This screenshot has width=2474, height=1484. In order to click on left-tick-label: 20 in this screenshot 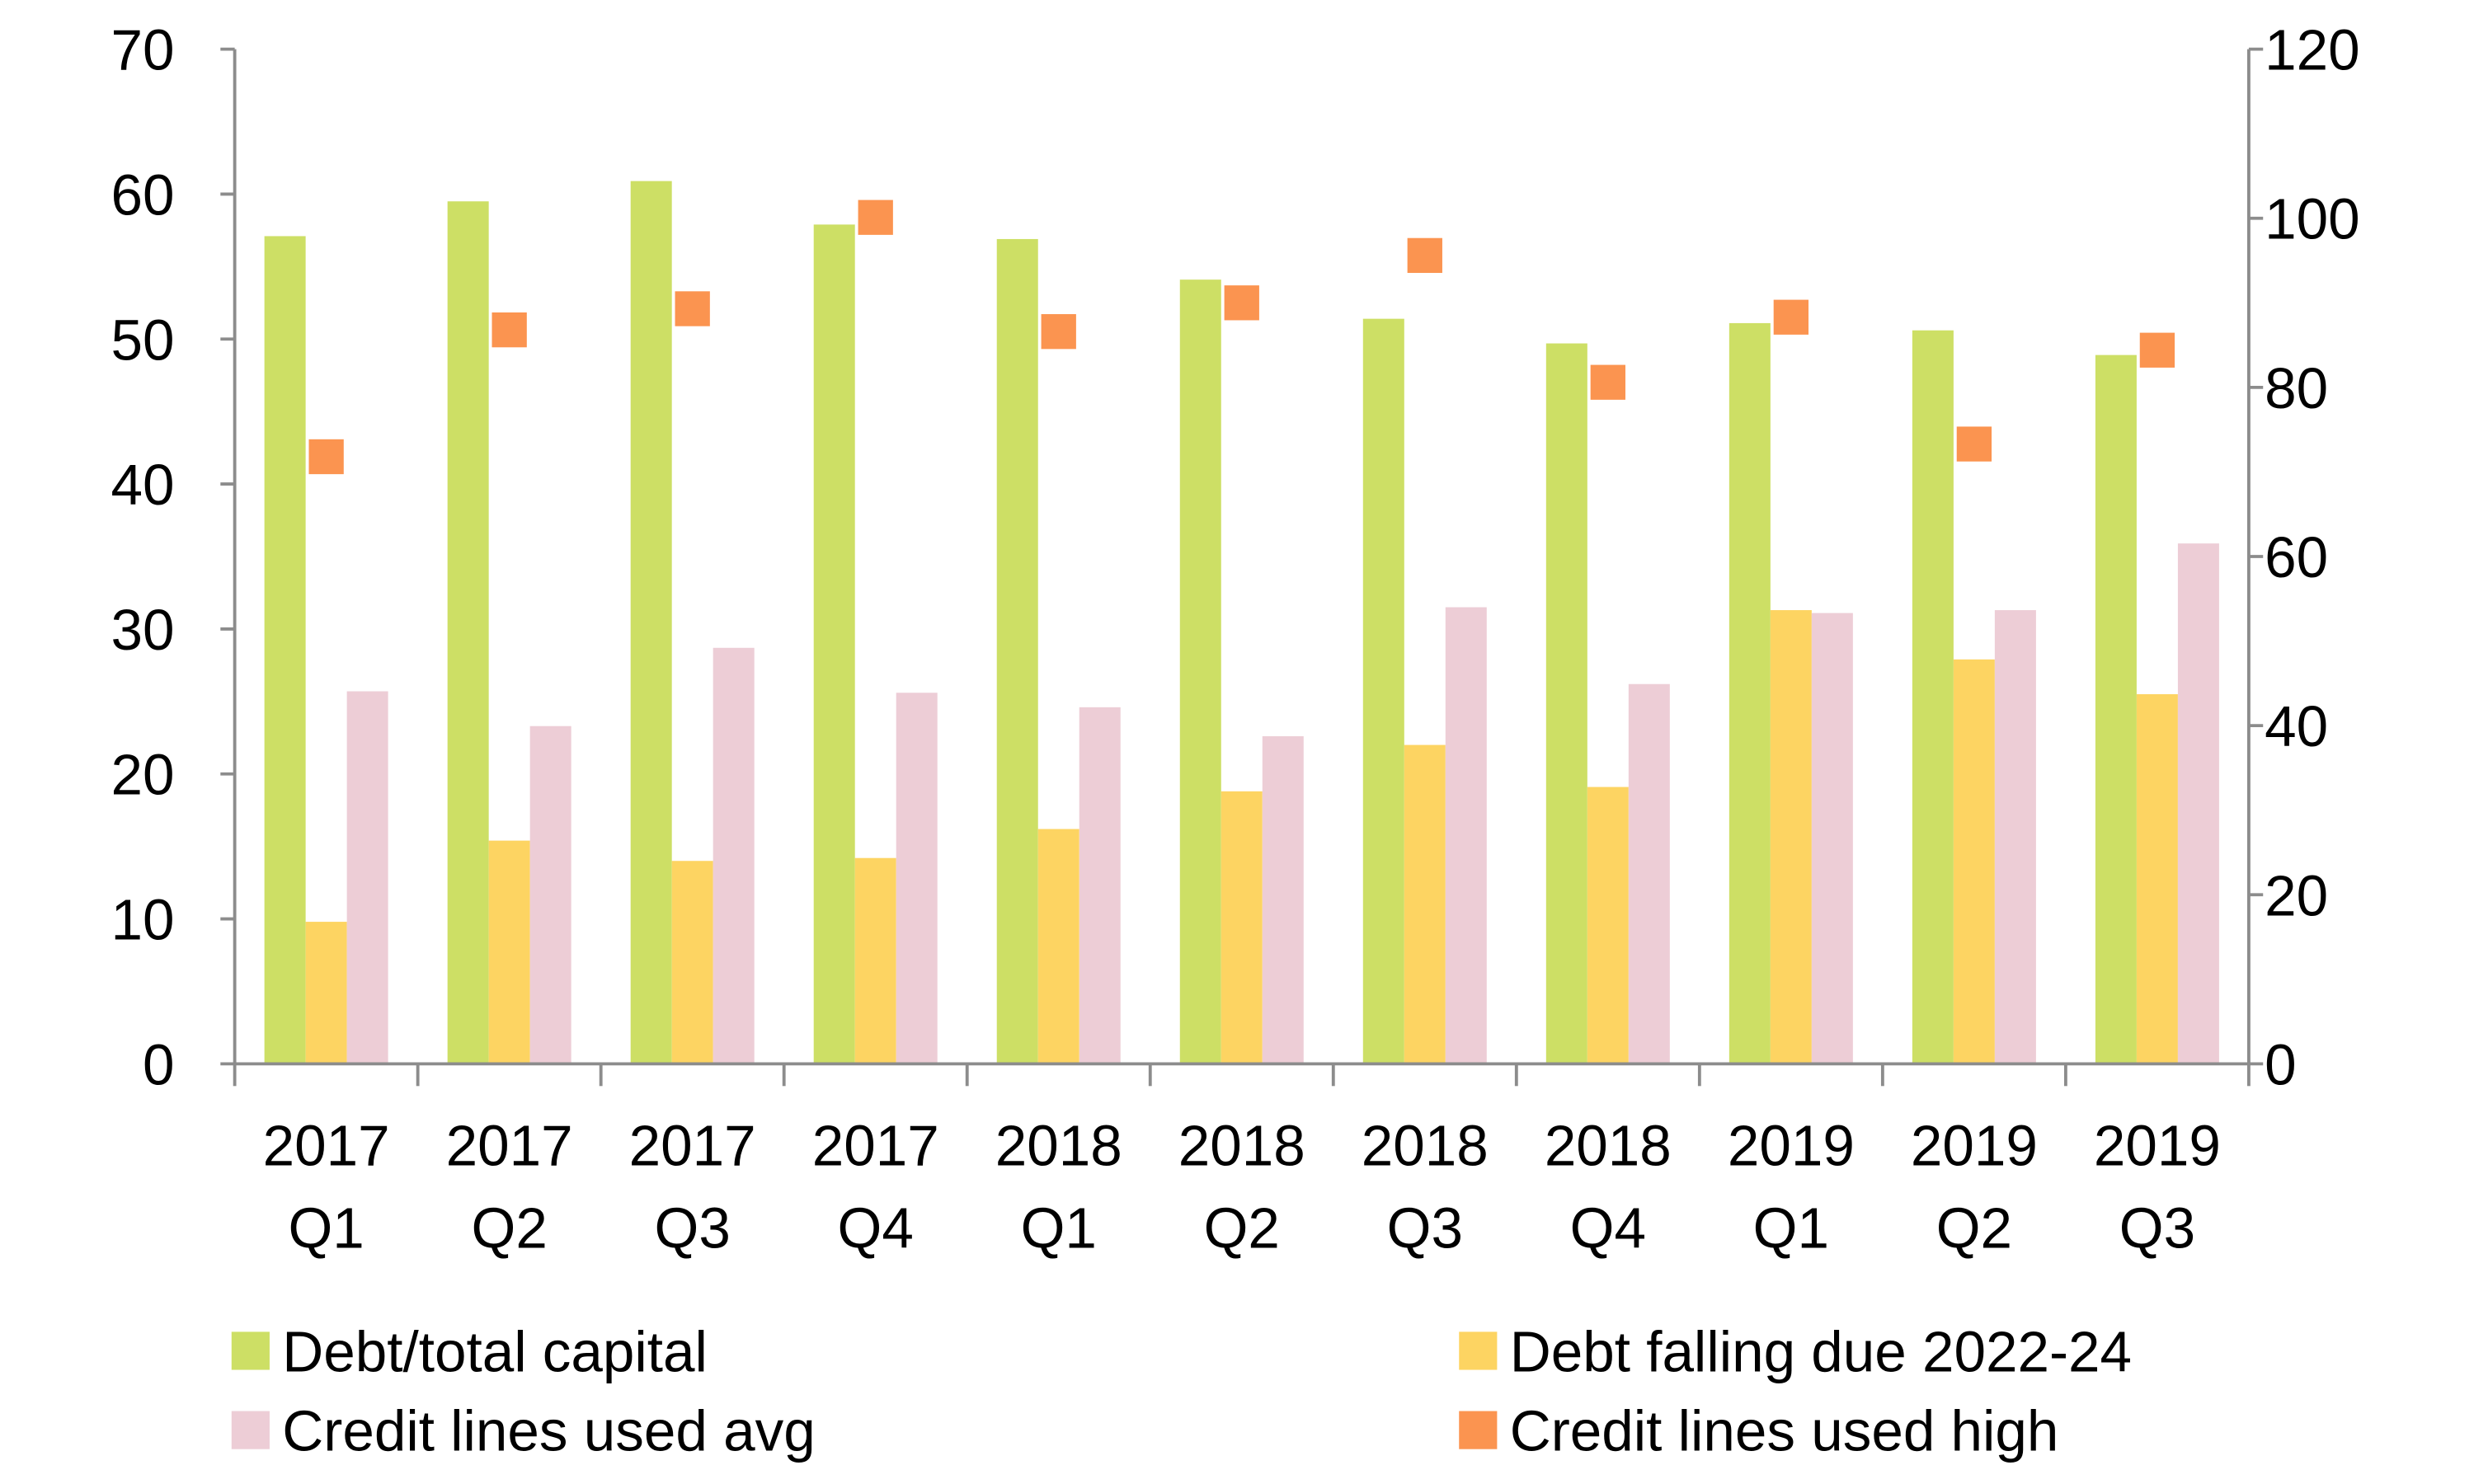, I will do `click(143, 775)`.